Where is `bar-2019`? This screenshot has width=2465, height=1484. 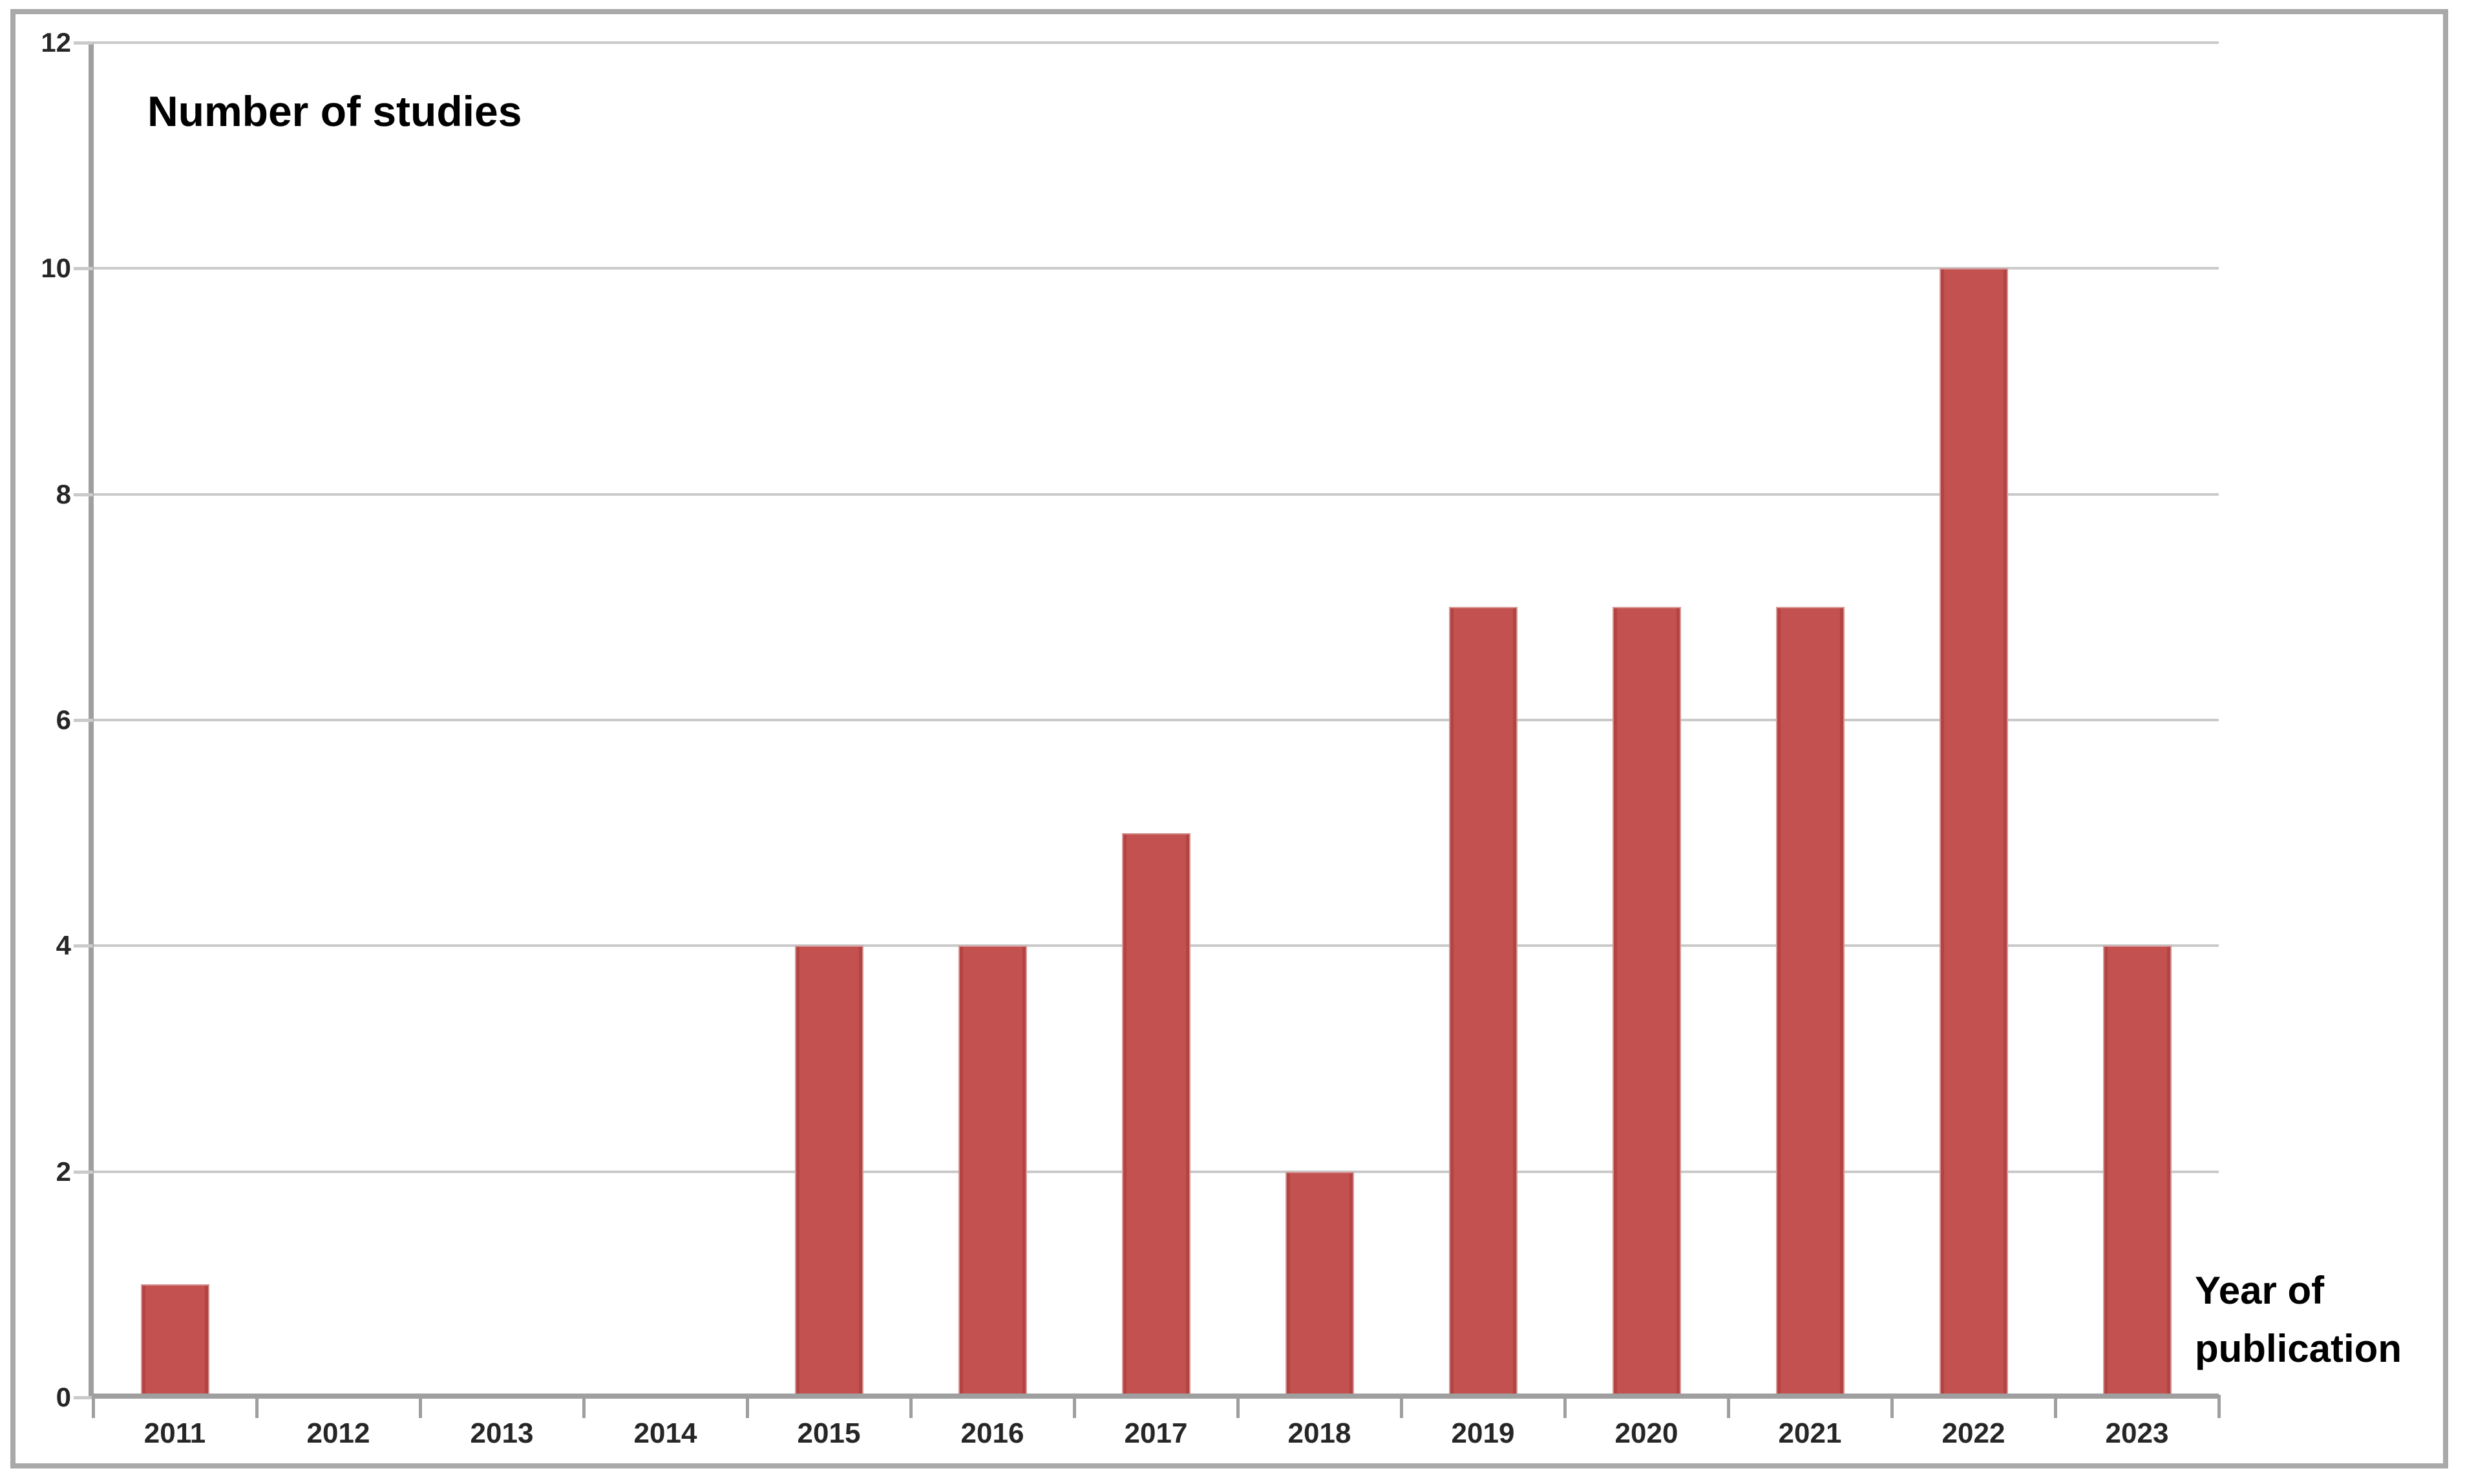
bar-2019 is located at coordinates (1483, 1002).